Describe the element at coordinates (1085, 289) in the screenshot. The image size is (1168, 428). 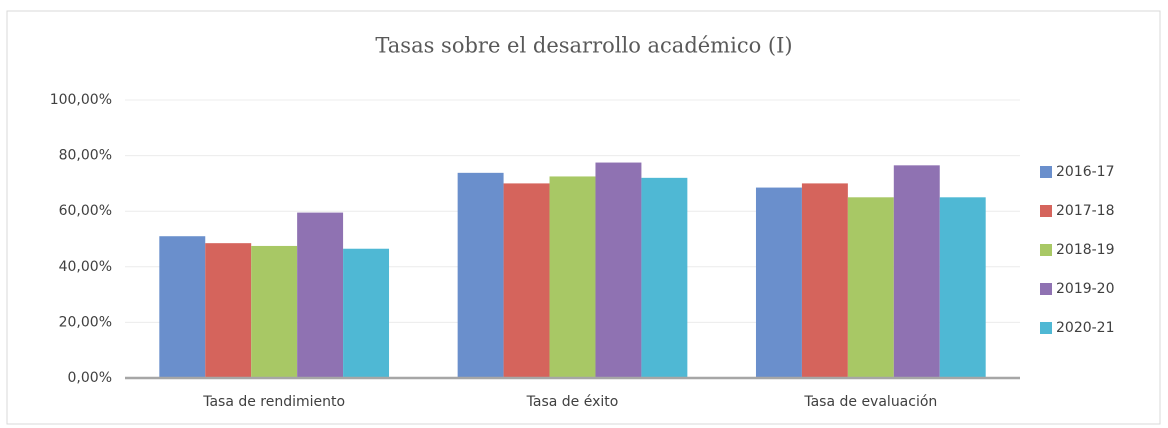
I see `legend-label: 2019-20` at that location.